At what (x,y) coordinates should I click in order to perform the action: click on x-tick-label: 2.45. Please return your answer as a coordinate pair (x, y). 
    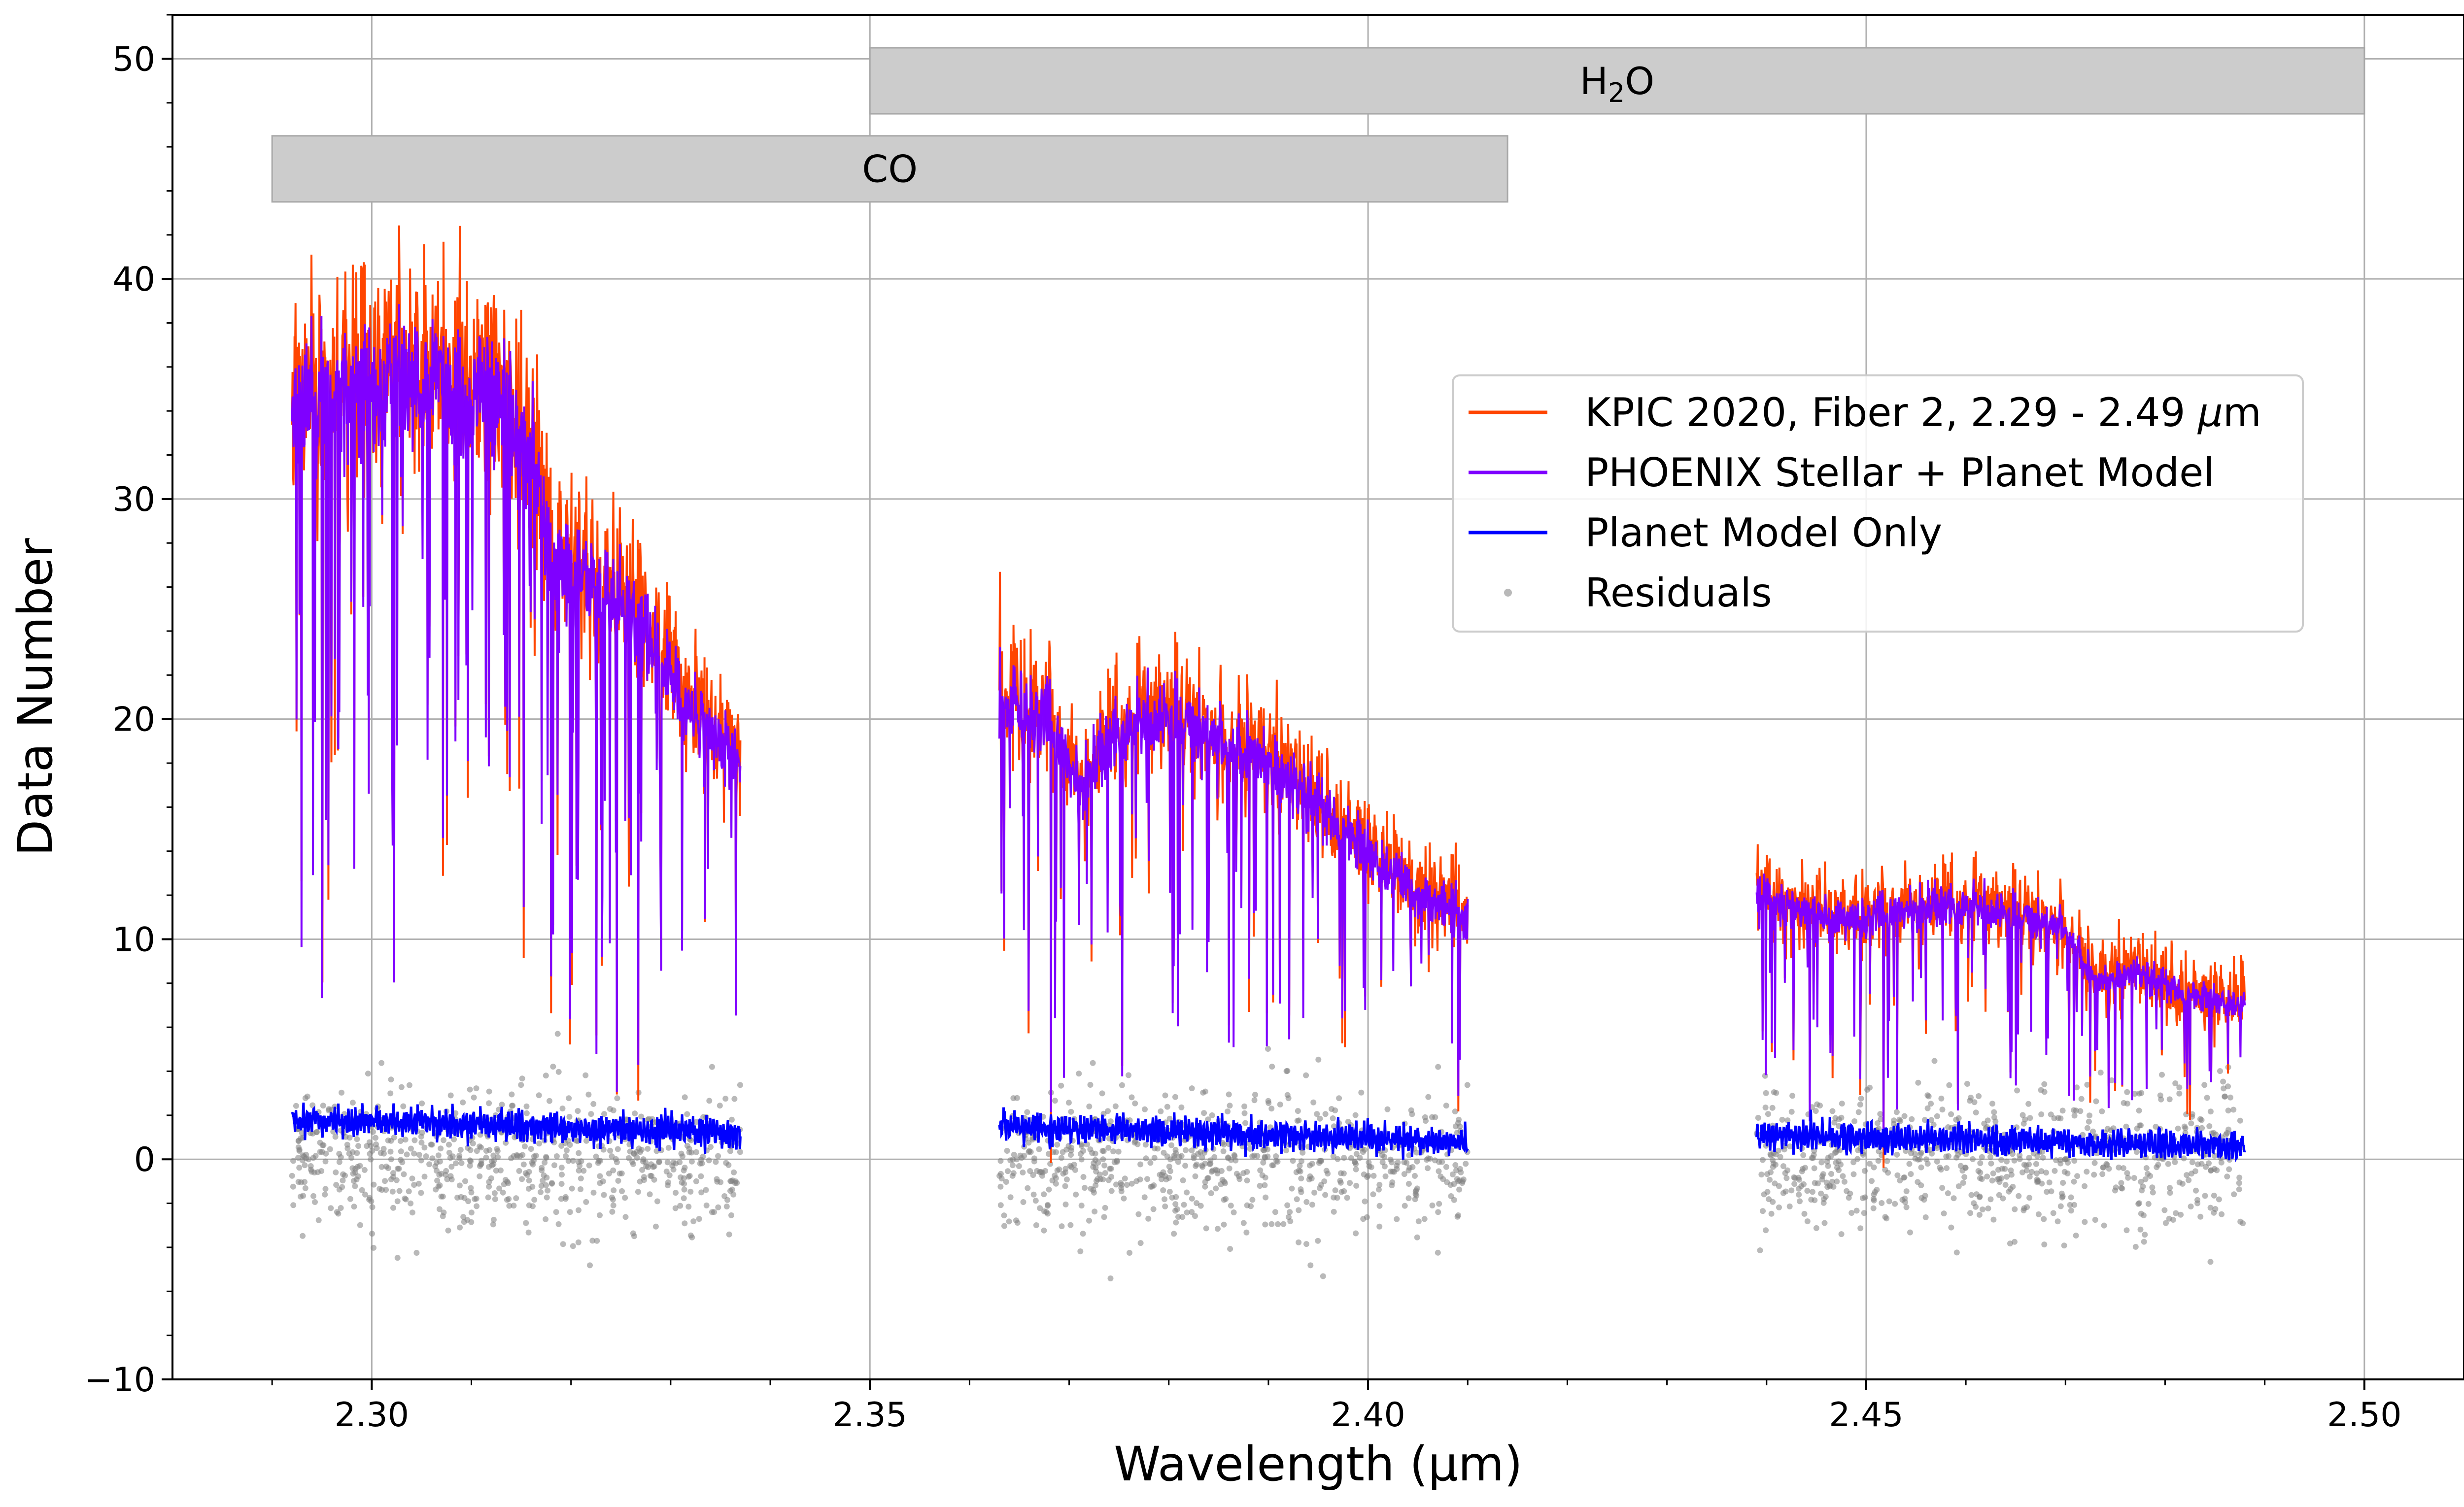
    Looking at the image, I should click on (1866, 1415).